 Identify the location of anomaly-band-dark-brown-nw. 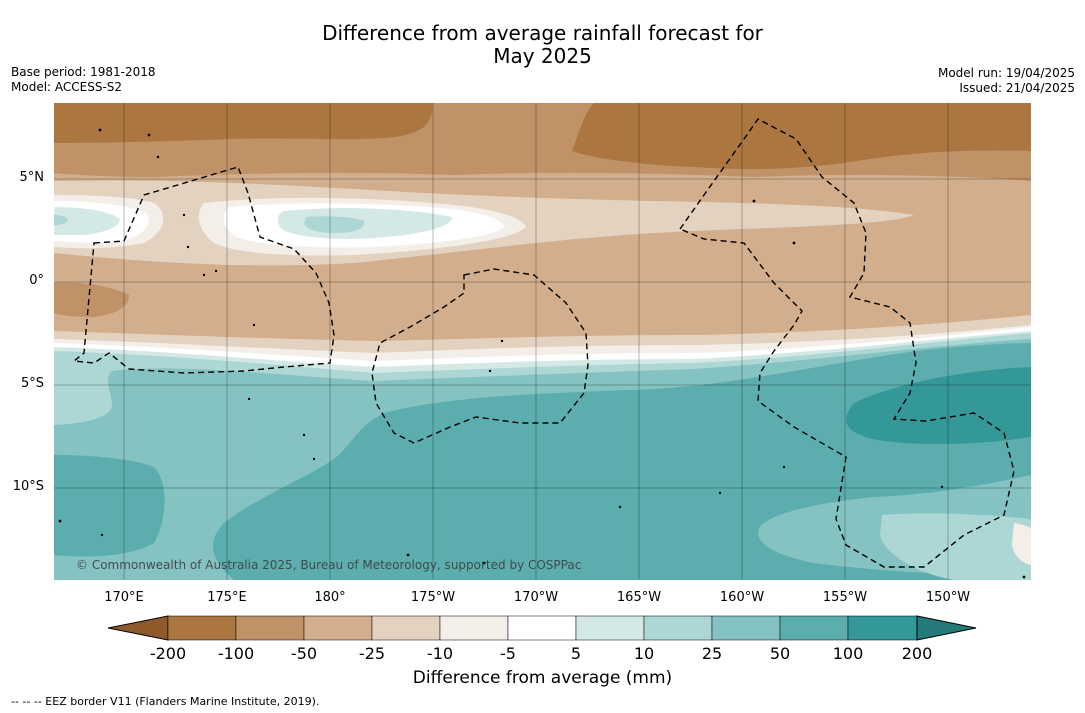
(243, 123).